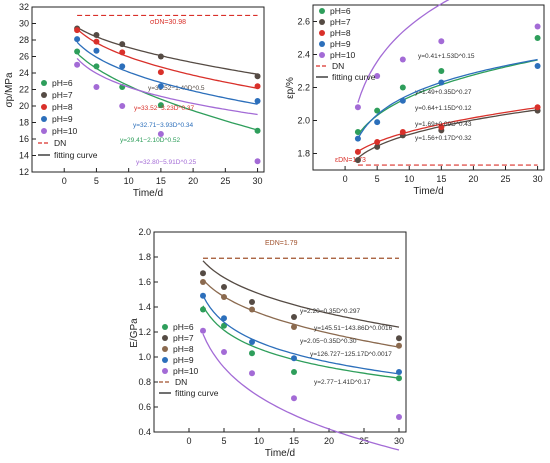 The height and width of the screenshot is (463, 550). Describe the element at coordinates (443, 124) in the screenshot. I see `fit-equation-label: y=1.69+0.09D^0.43` at that location.